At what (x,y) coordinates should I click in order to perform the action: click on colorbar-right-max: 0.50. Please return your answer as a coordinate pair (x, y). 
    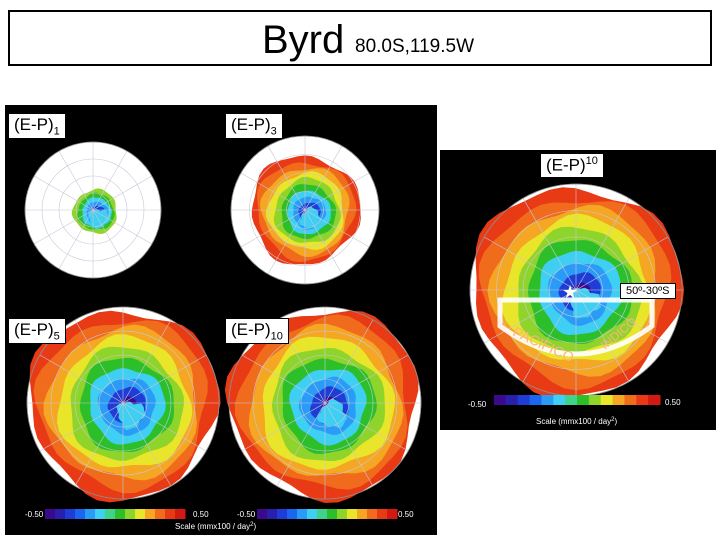
    Looking at the image, I should click on (406, 514).